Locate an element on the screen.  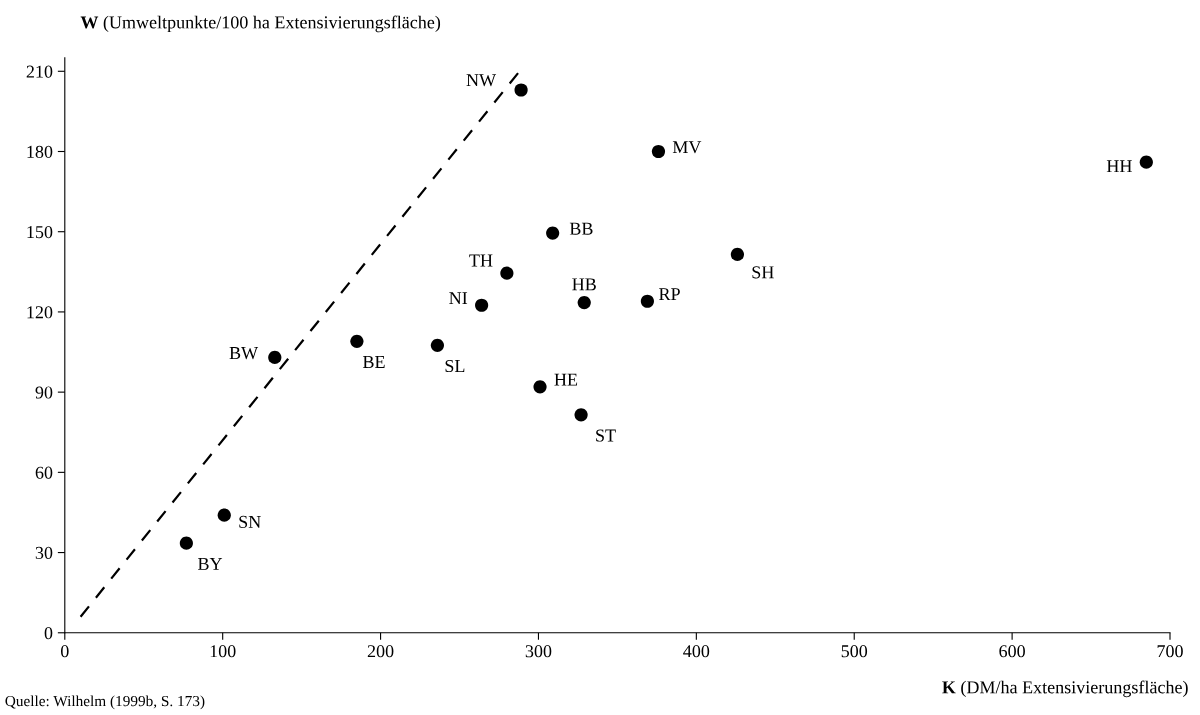
y-tick-label: 120 is located at coordinates (40, 312).